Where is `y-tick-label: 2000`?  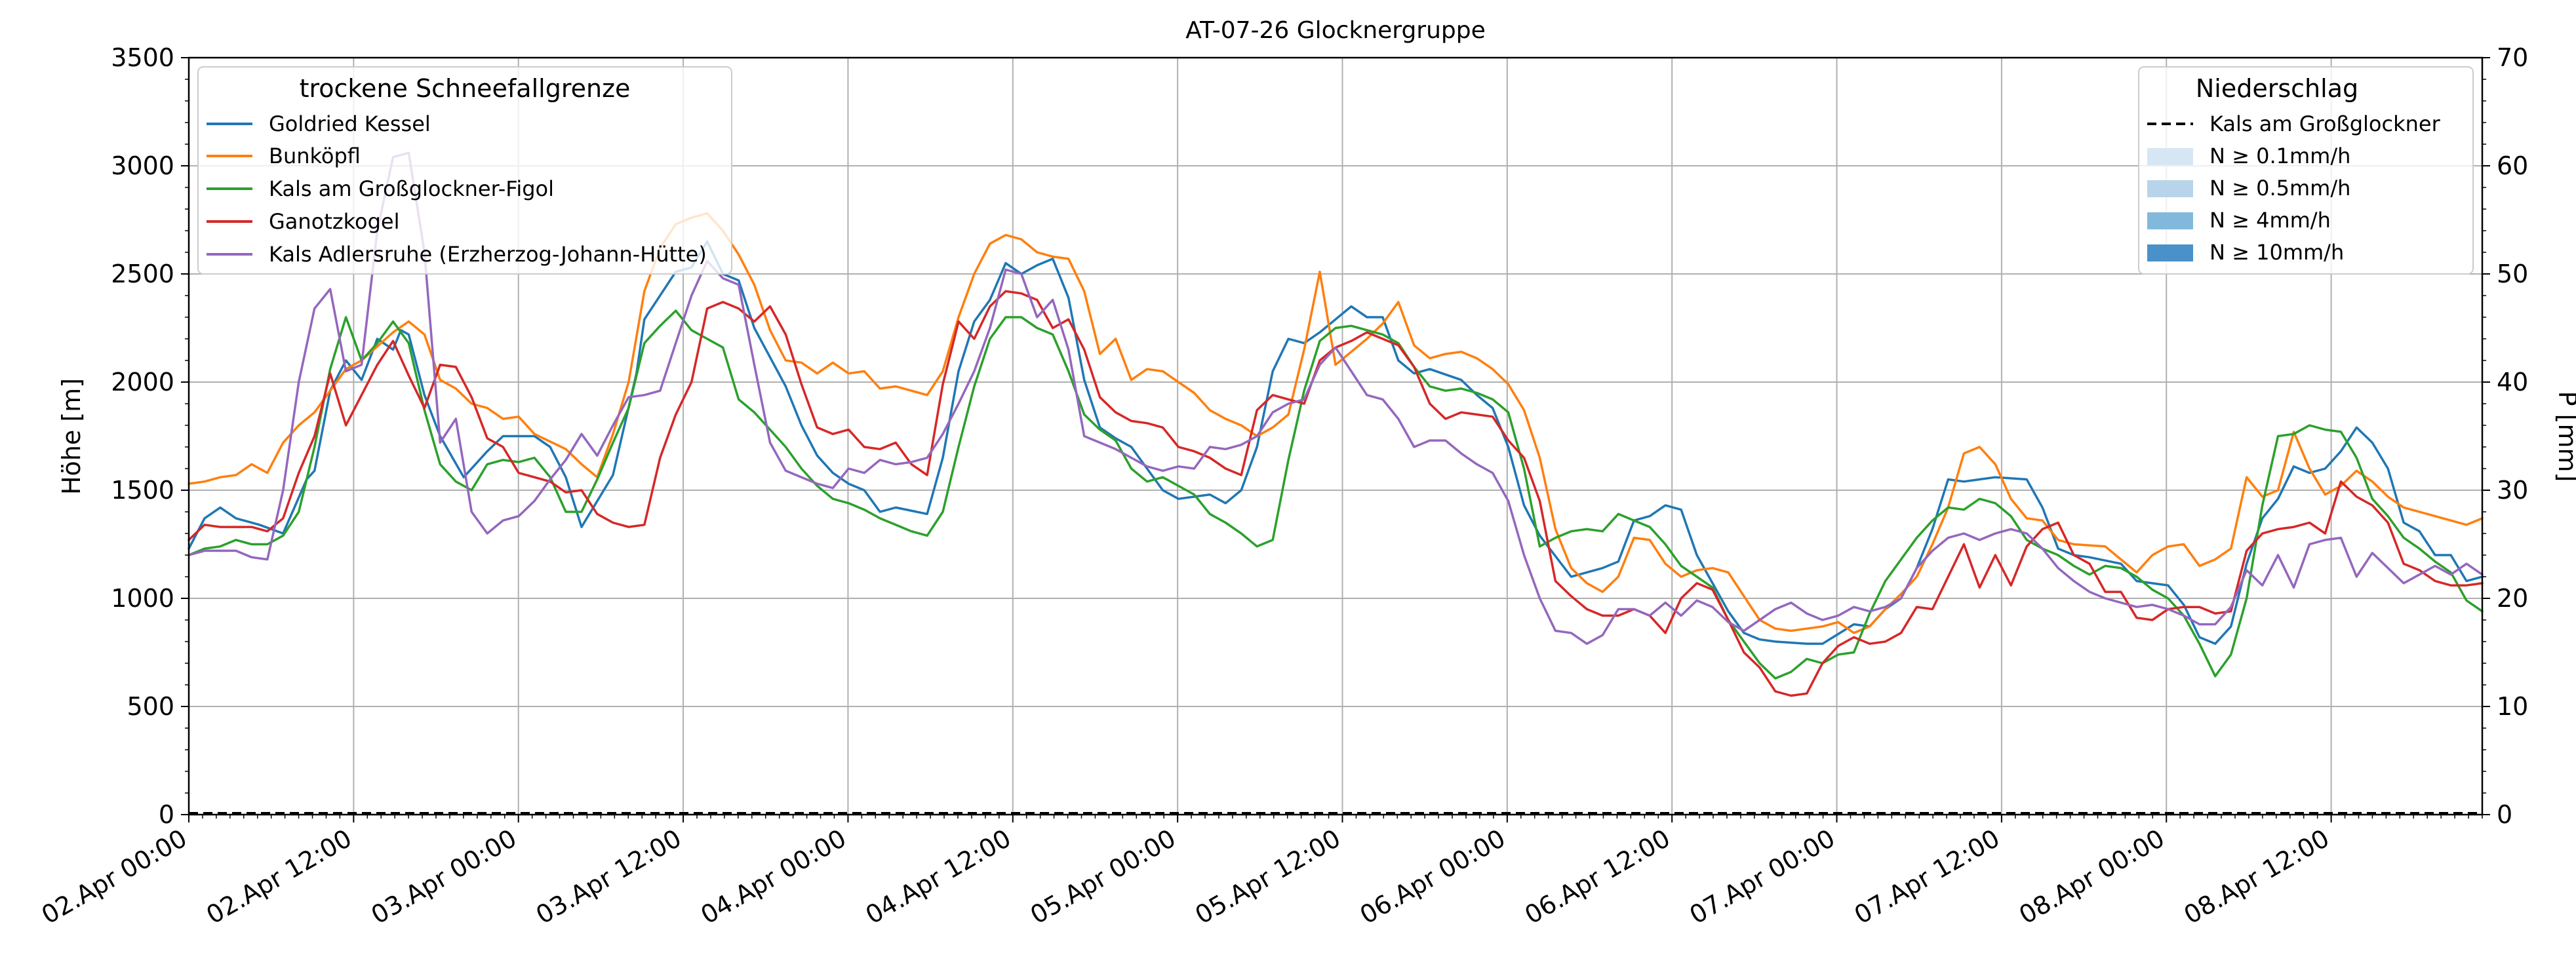 y-tick-label: 2000 is located at coordinates (142, 382).